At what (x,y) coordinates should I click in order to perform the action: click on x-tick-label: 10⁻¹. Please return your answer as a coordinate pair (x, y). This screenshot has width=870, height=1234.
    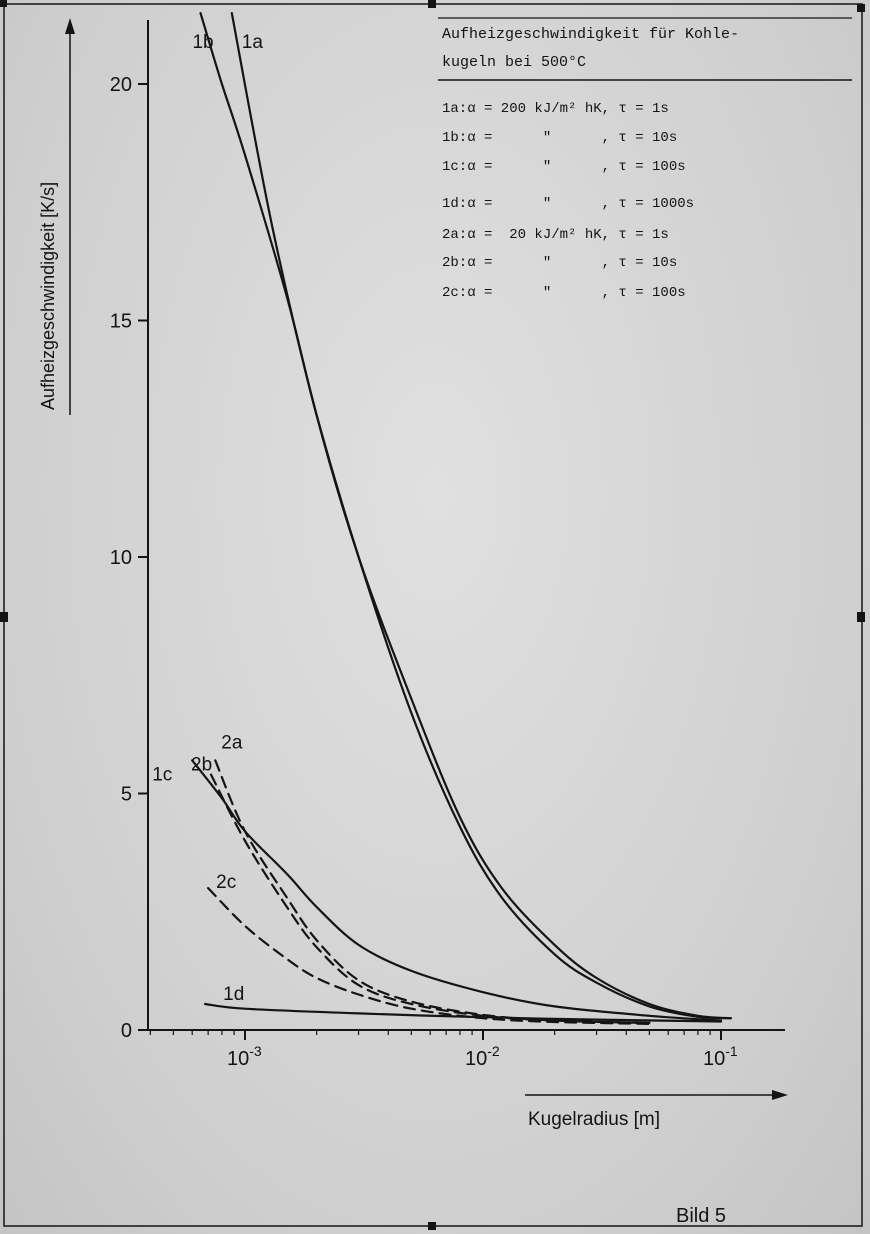
    Looking at the image, I should click on (720, 1056).